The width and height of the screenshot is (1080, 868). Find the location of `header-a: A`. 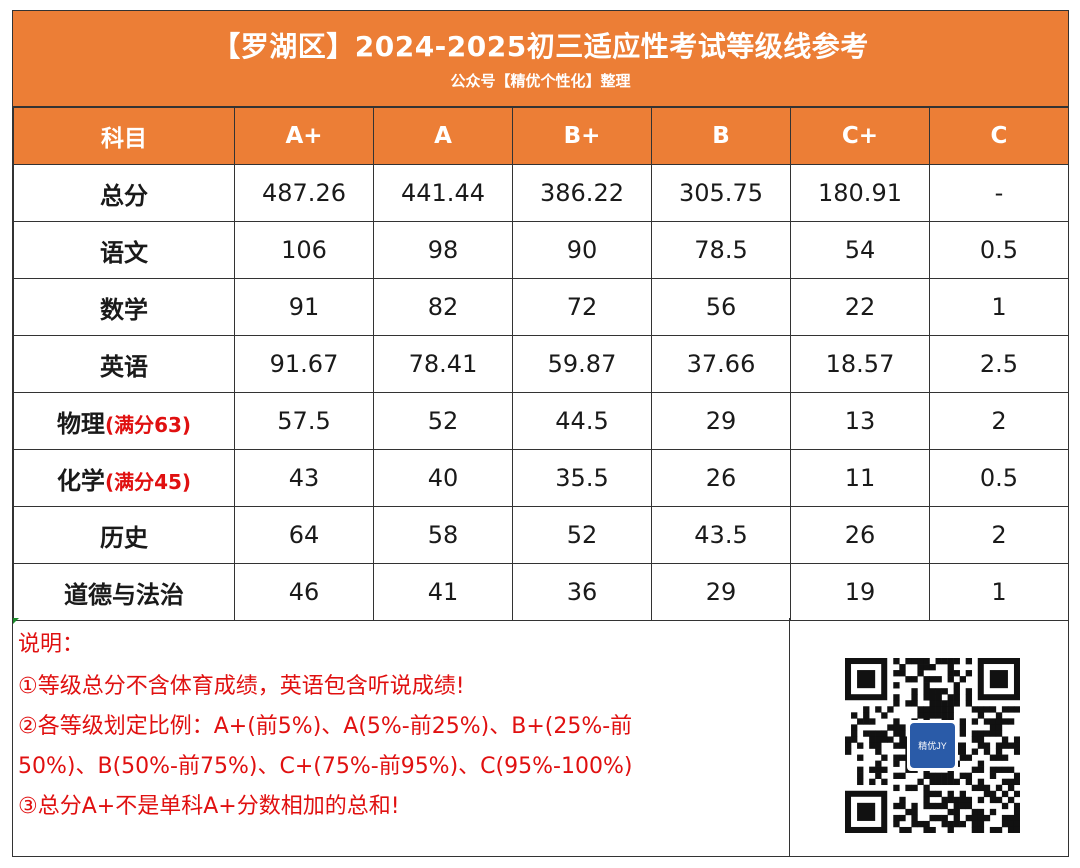

header-a: A is located at coordinates (443, 136).